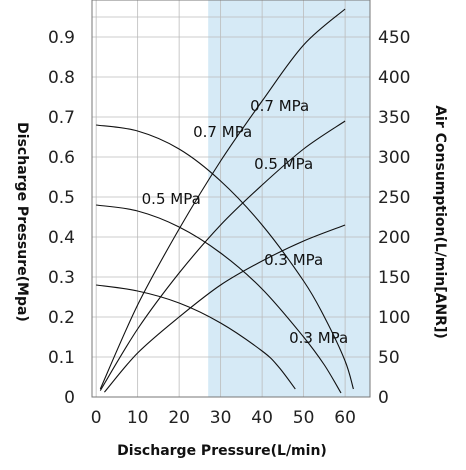 Image resolution: width=466 pixels, height=470 pixels. What do you see at coordinates (138, 418) in the screenshot?
I see `x-tick-label: 10` at bounding box center [138, 418].